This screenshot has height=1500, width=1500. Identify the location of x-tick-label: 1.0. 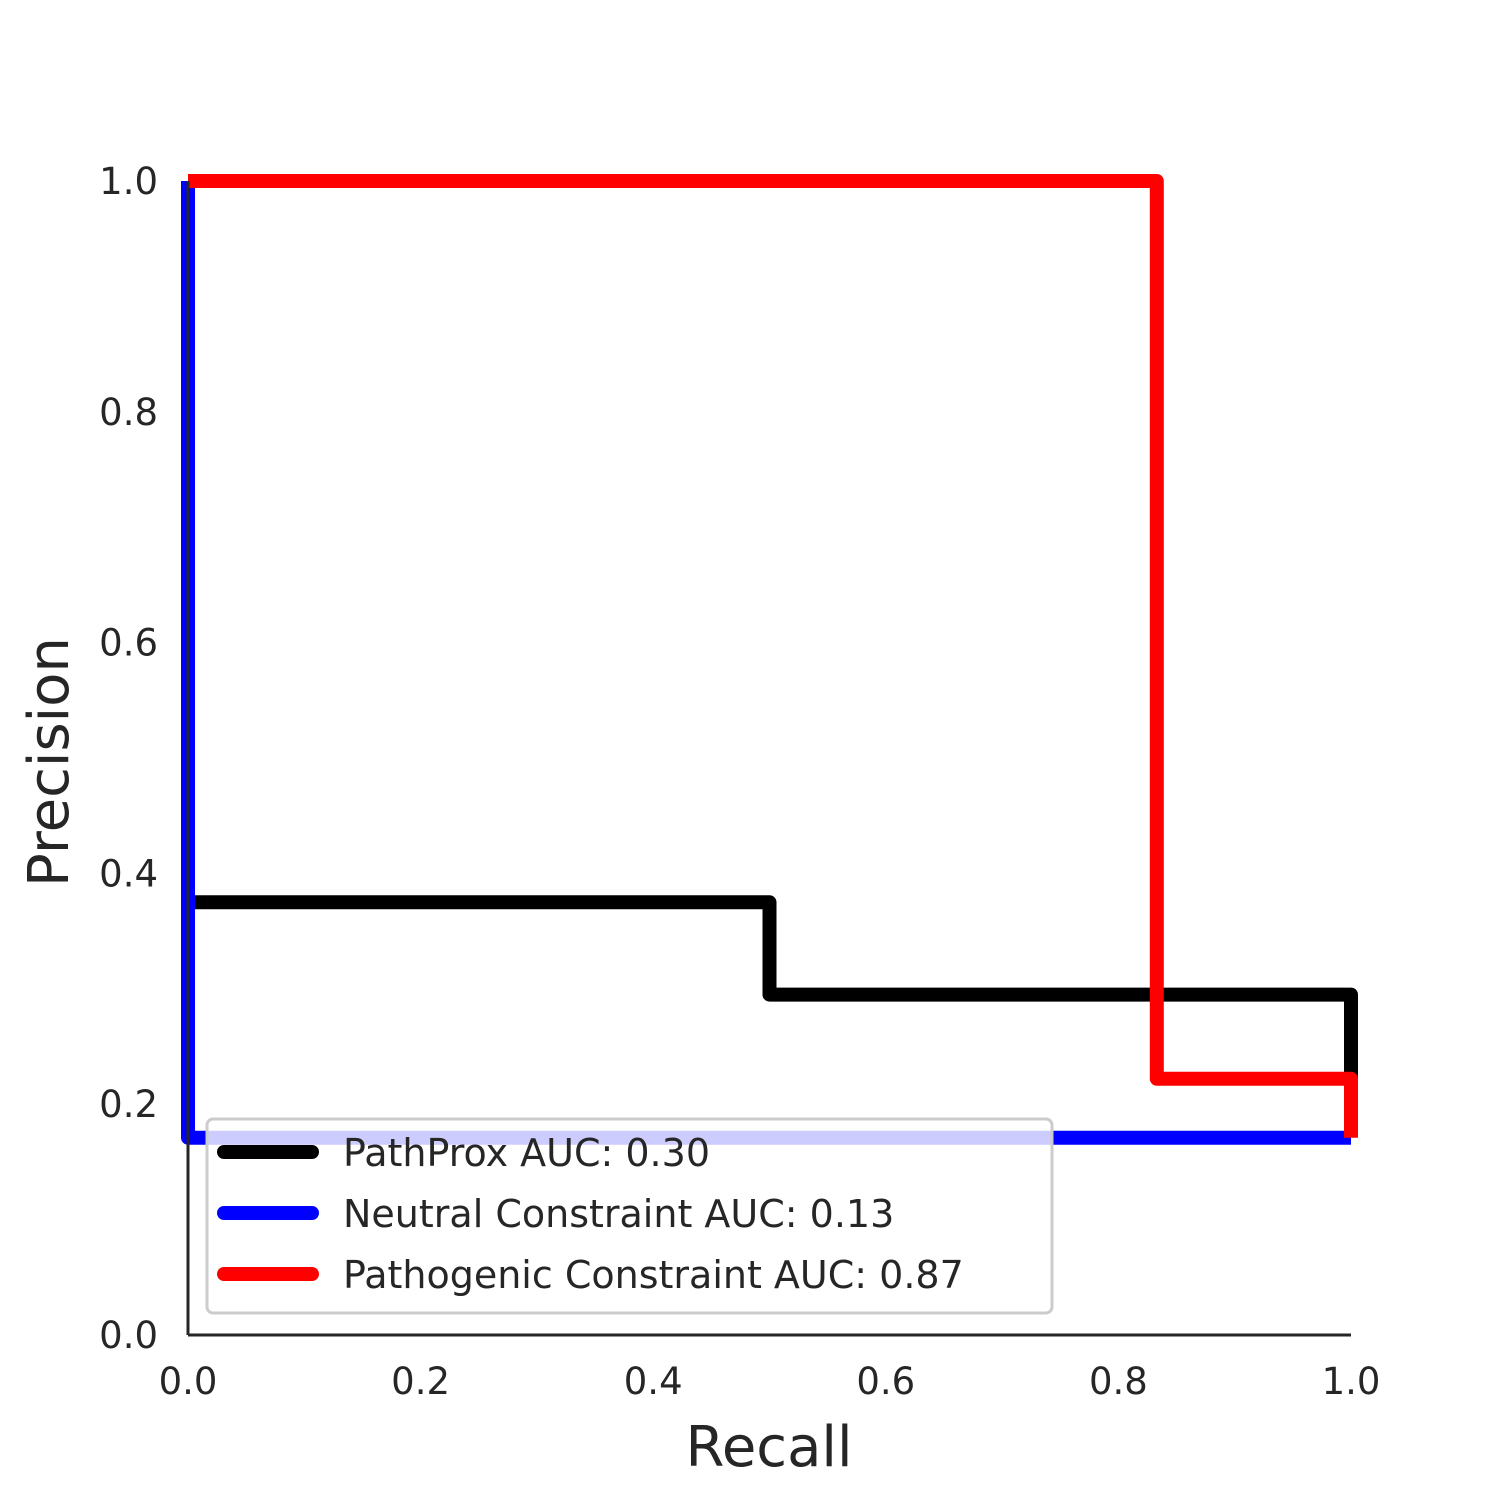
(1351, 1381).